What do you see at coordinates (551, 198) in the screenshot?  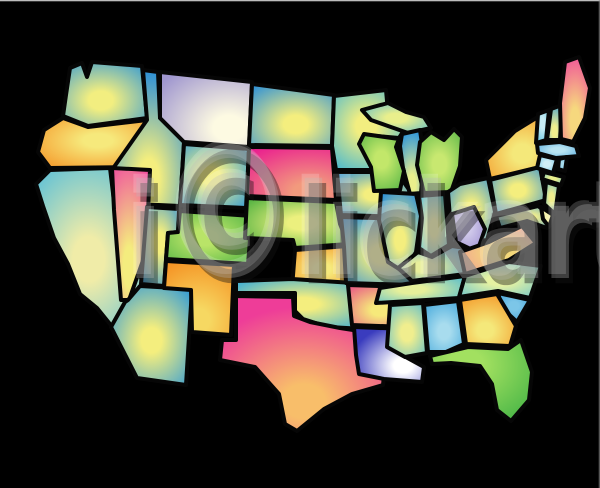 I see `state-new-jersey` at bounding box center [551, 198].